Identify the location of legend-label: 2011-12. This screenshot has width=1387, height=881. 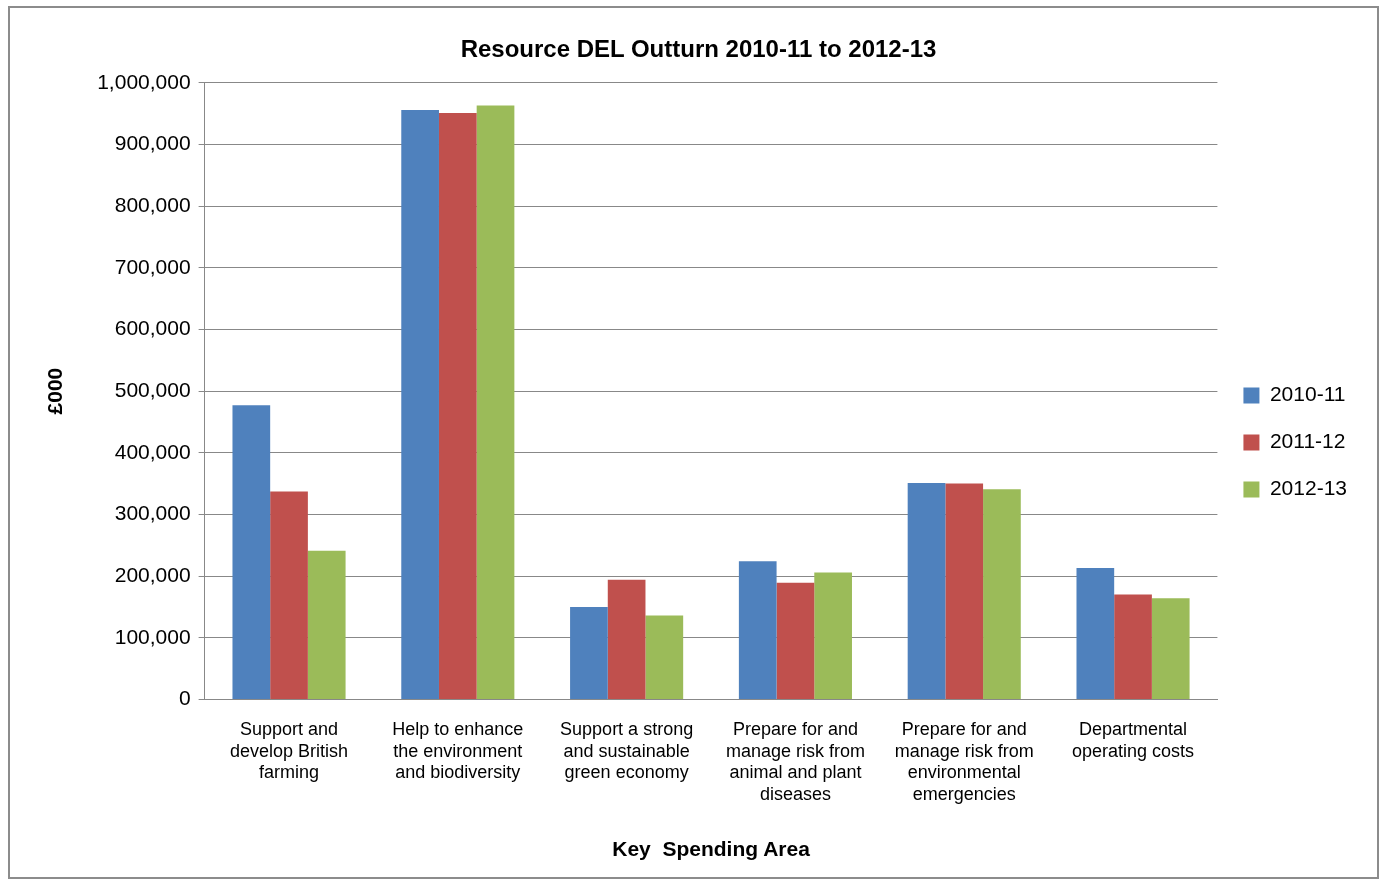
(1307, 441).